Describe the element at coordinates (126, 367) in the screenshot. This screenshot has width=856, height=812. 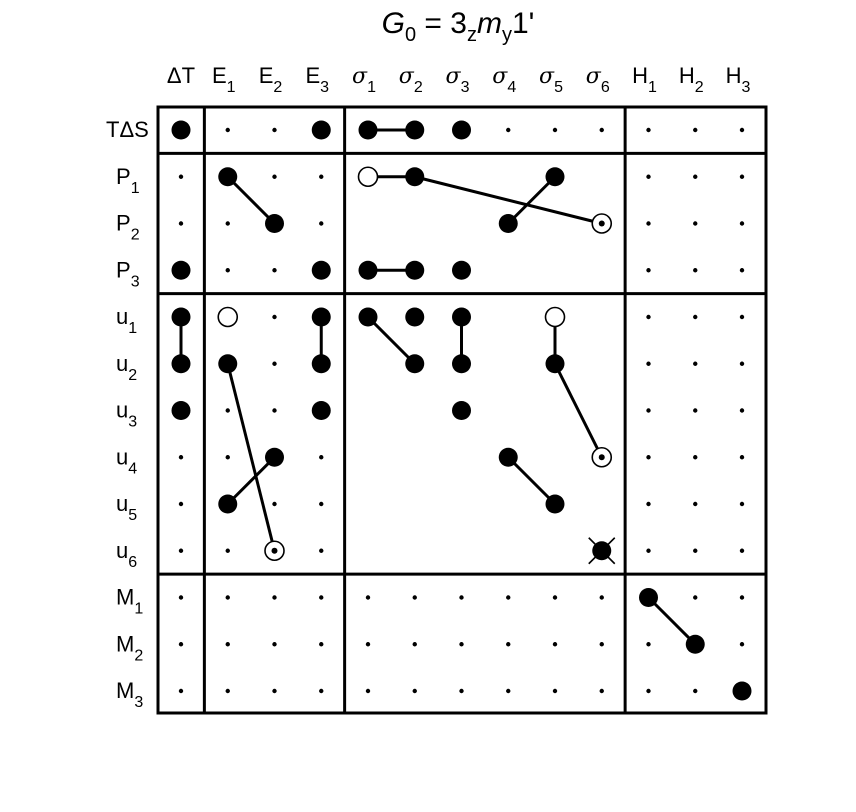
I see `row-label-u2: u2` at that location.